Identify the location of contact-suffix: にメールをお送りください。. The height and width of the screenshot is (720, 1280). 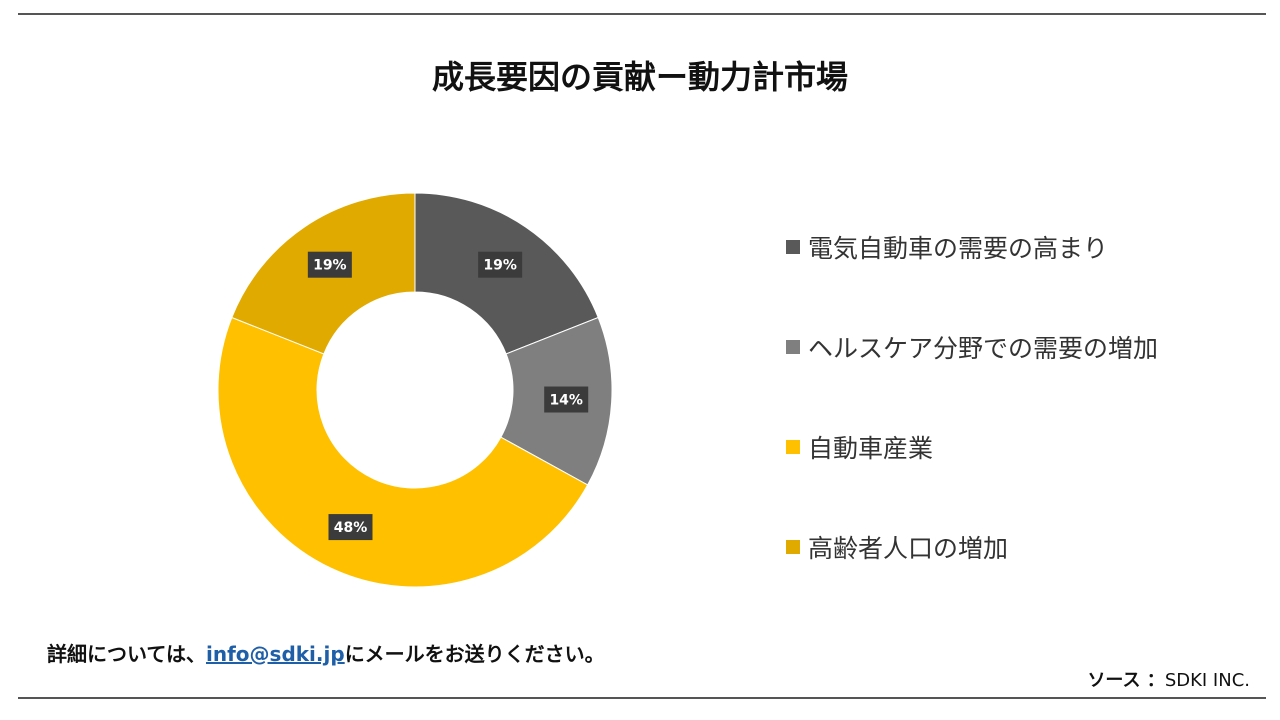
(474, 654).